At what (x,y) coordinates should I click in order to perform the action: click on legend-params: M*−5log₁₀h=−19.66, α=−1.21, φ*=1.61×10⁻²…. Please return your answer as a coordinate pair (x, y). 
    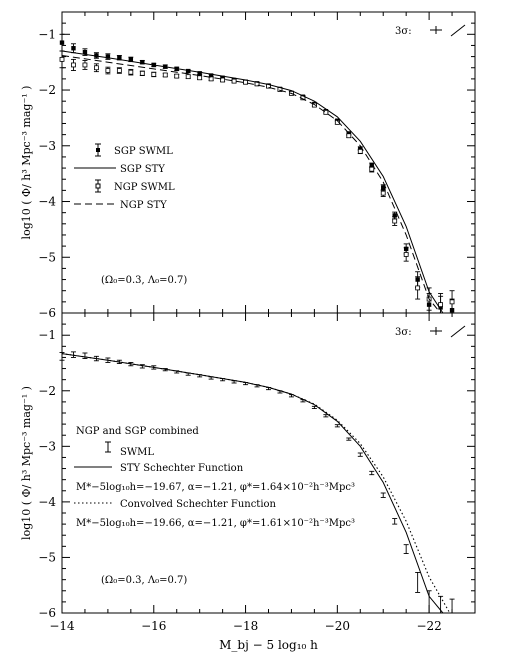
    Looking at the image, I should click on (215, 523).